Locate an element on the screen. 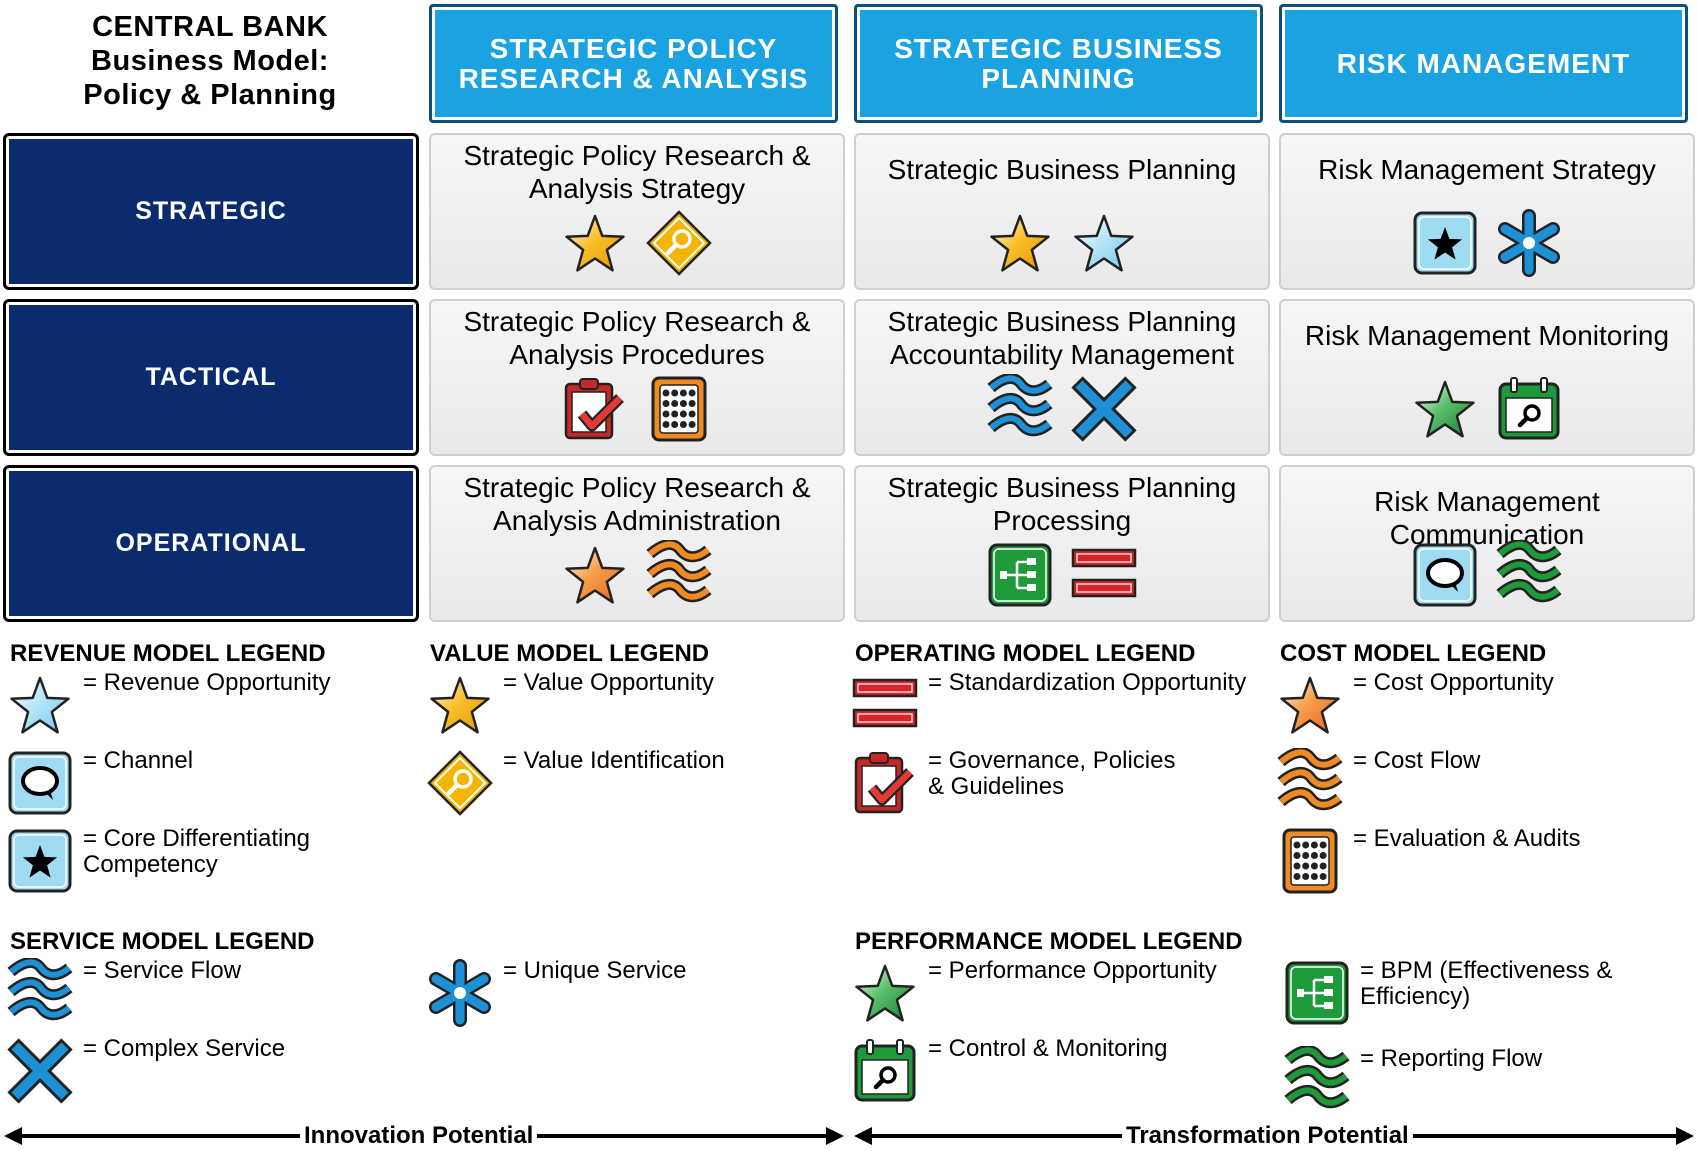 Image resolution: width=1697 pixels, height=1151 pixels. cost-legend-item: = Evaluation & Audits is located at coordinates (1427, 861).